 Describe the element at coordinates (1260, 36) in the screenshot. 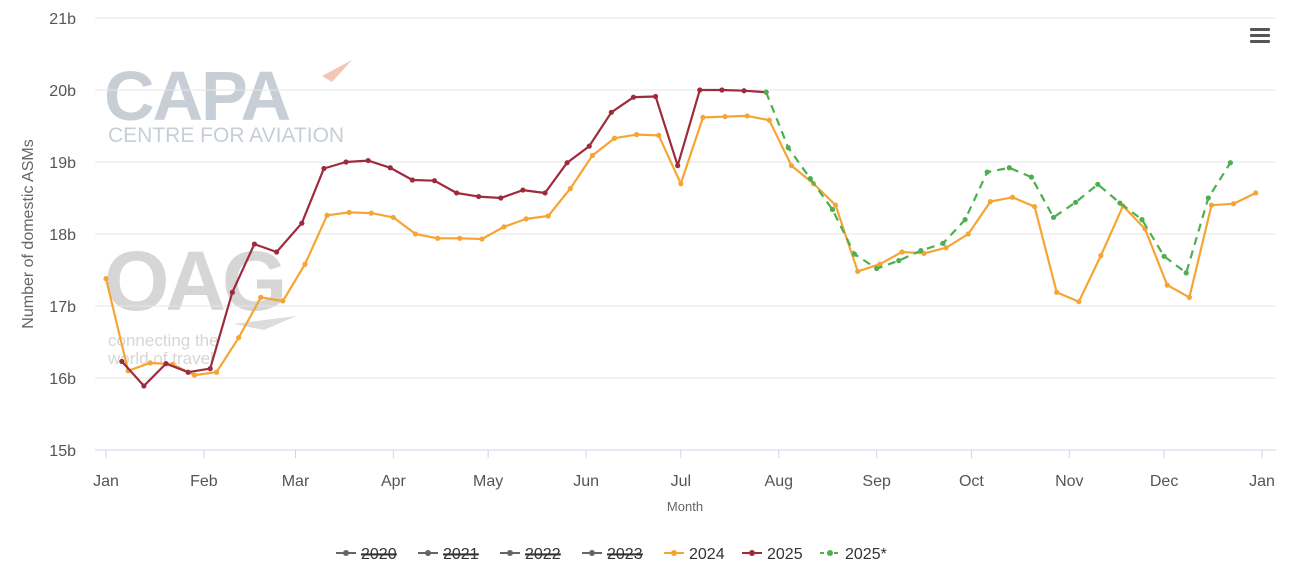

I see `chart-menu-button` at that location.